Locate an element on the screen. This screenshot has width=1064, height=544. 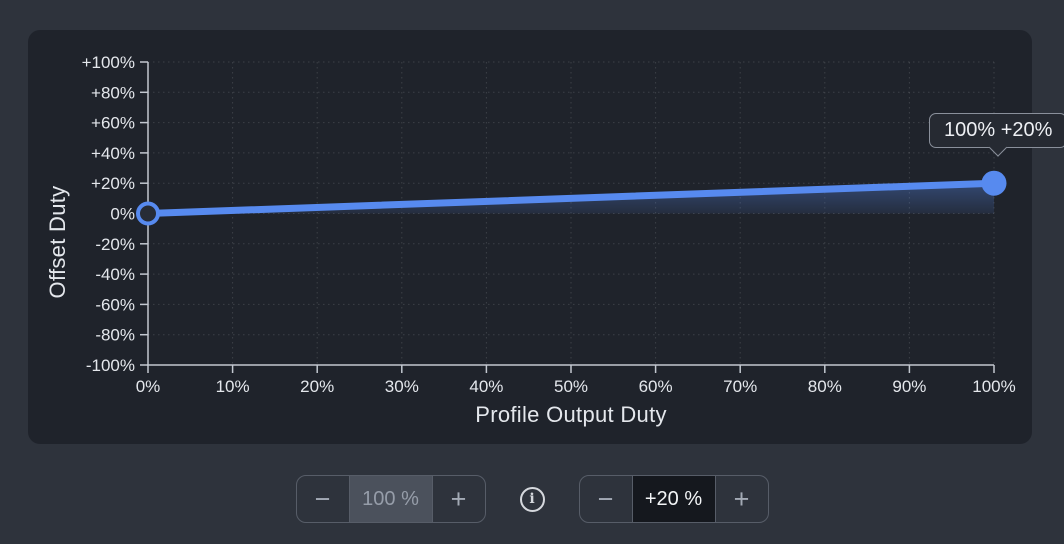
y-tick-label: +20% is located at coordinates (113, 183).